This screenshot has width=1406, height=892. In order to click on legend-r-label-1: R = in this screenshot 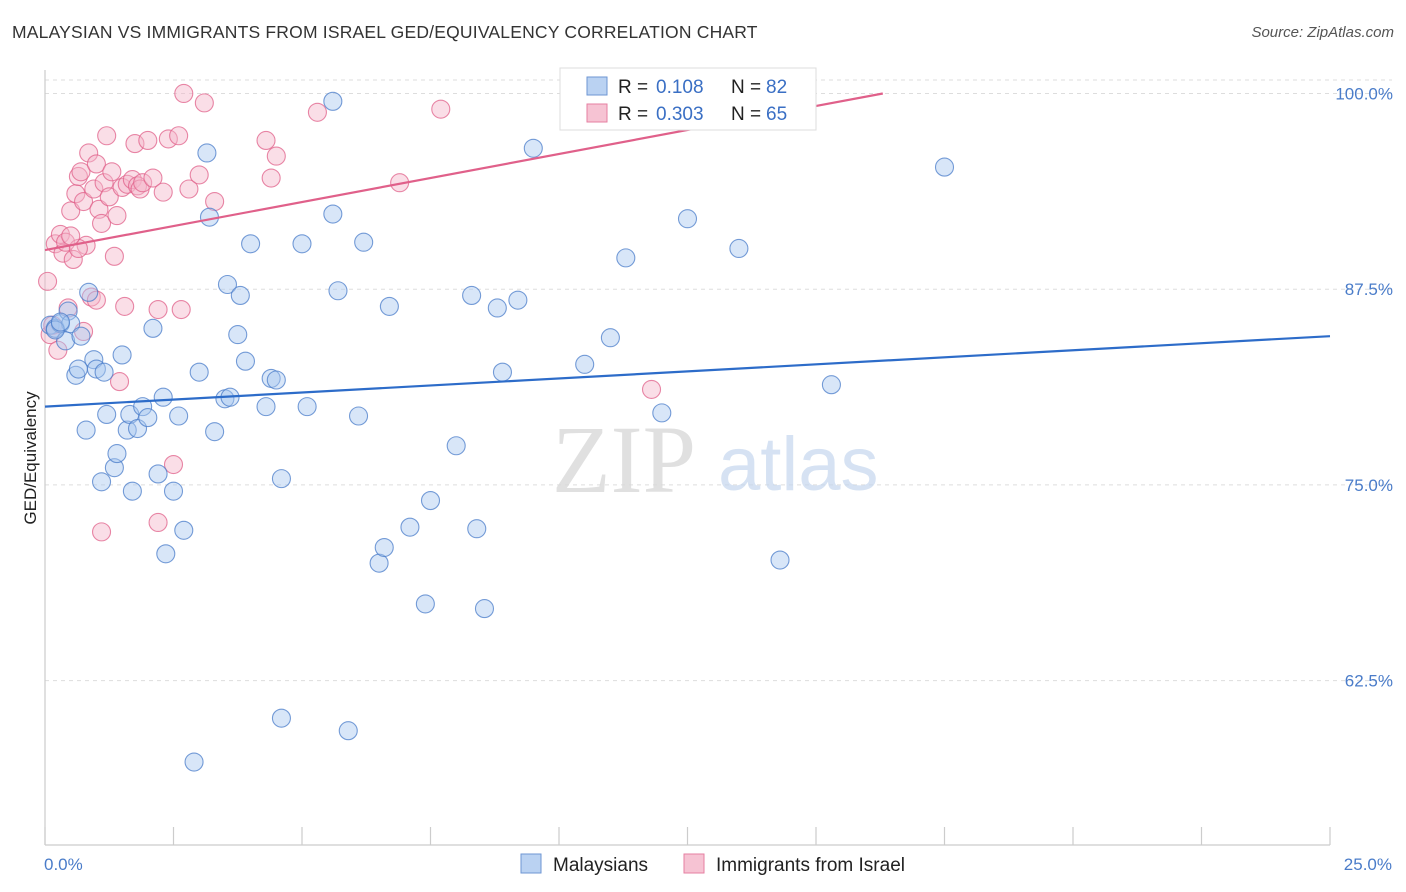, I will do `click(633, 87)`.